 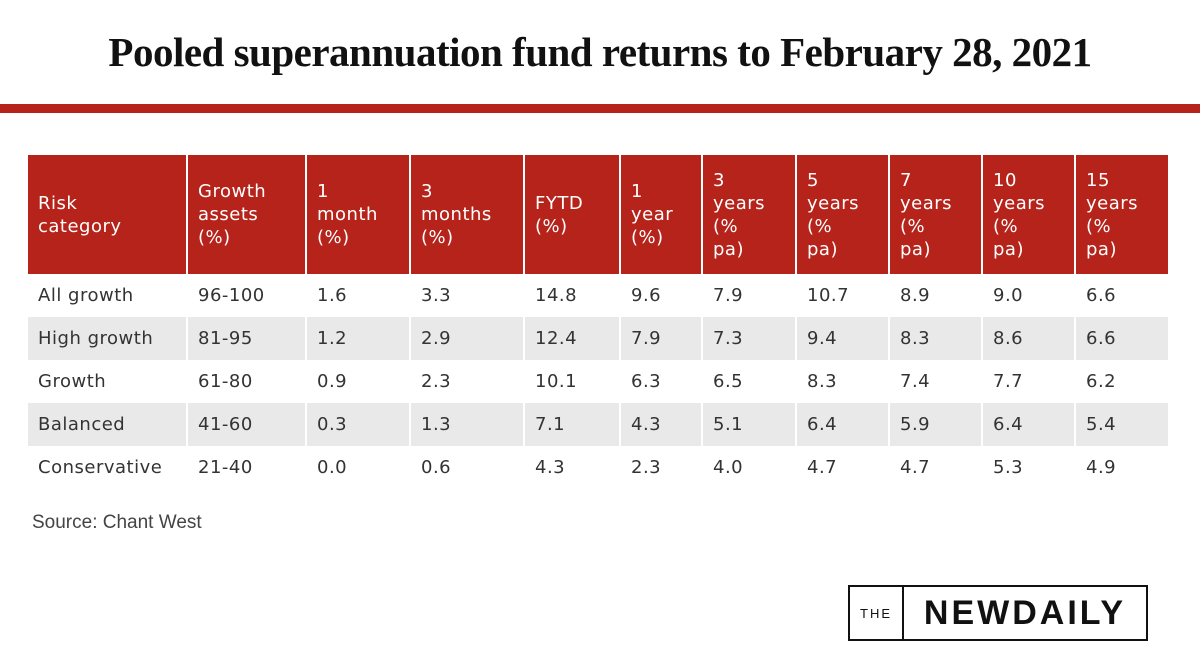 What do you see at coordinates (1028, 295) in the screenshot?
I see `cell: 9.0` at bounding box center [1028, 295].